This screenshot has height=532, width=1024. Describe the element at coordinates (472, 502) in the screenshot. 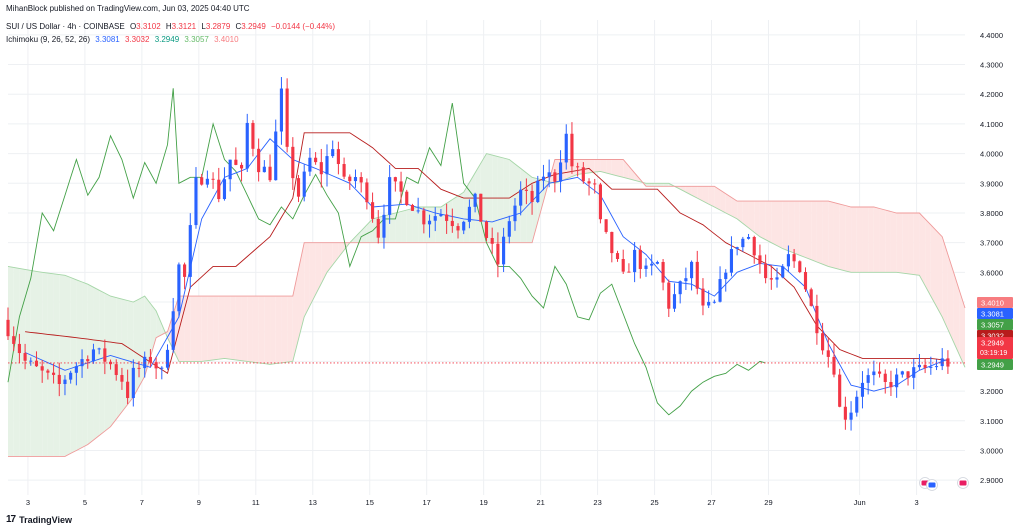

I see `time-axis: 3 5 7 9 11 13 15 17 19 21 23 25 27 29 Jun 3` at that location.